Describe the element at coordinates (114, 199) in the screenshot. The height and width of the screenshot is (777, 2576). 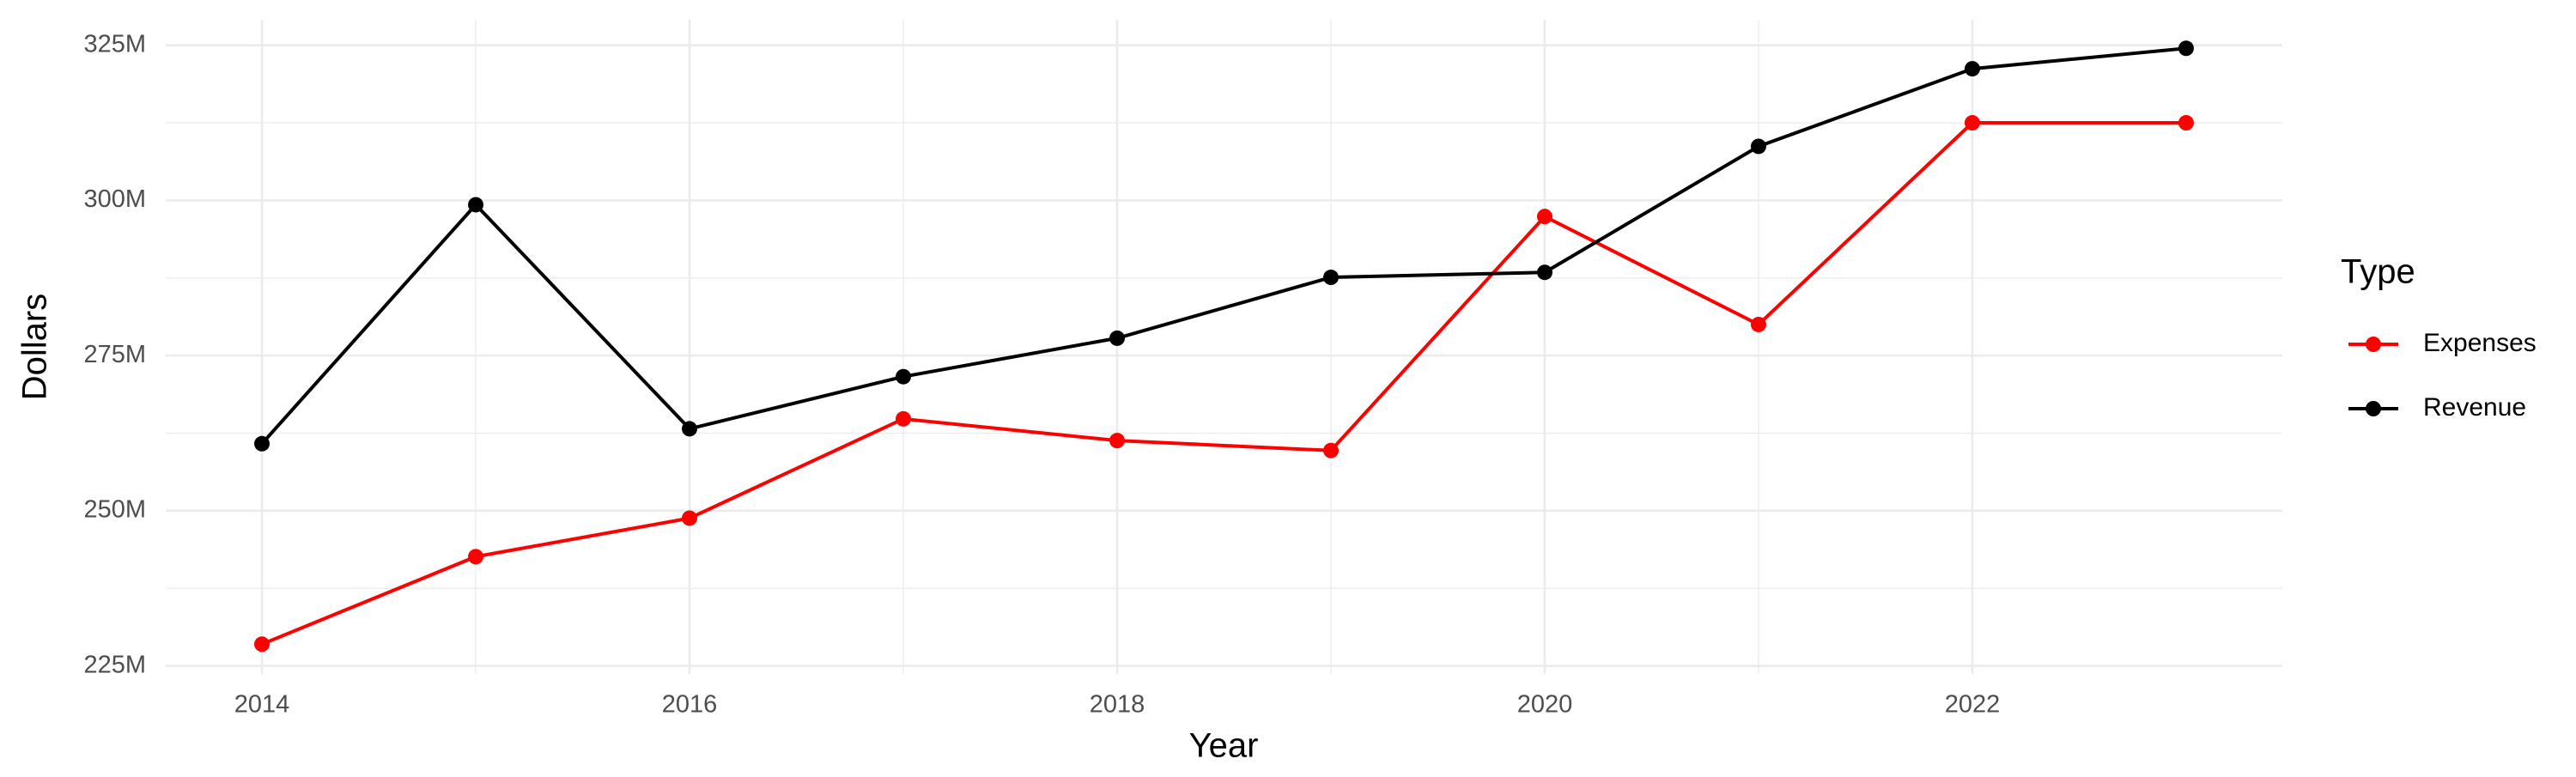
I see `y-tick-label: 300M` at that location.